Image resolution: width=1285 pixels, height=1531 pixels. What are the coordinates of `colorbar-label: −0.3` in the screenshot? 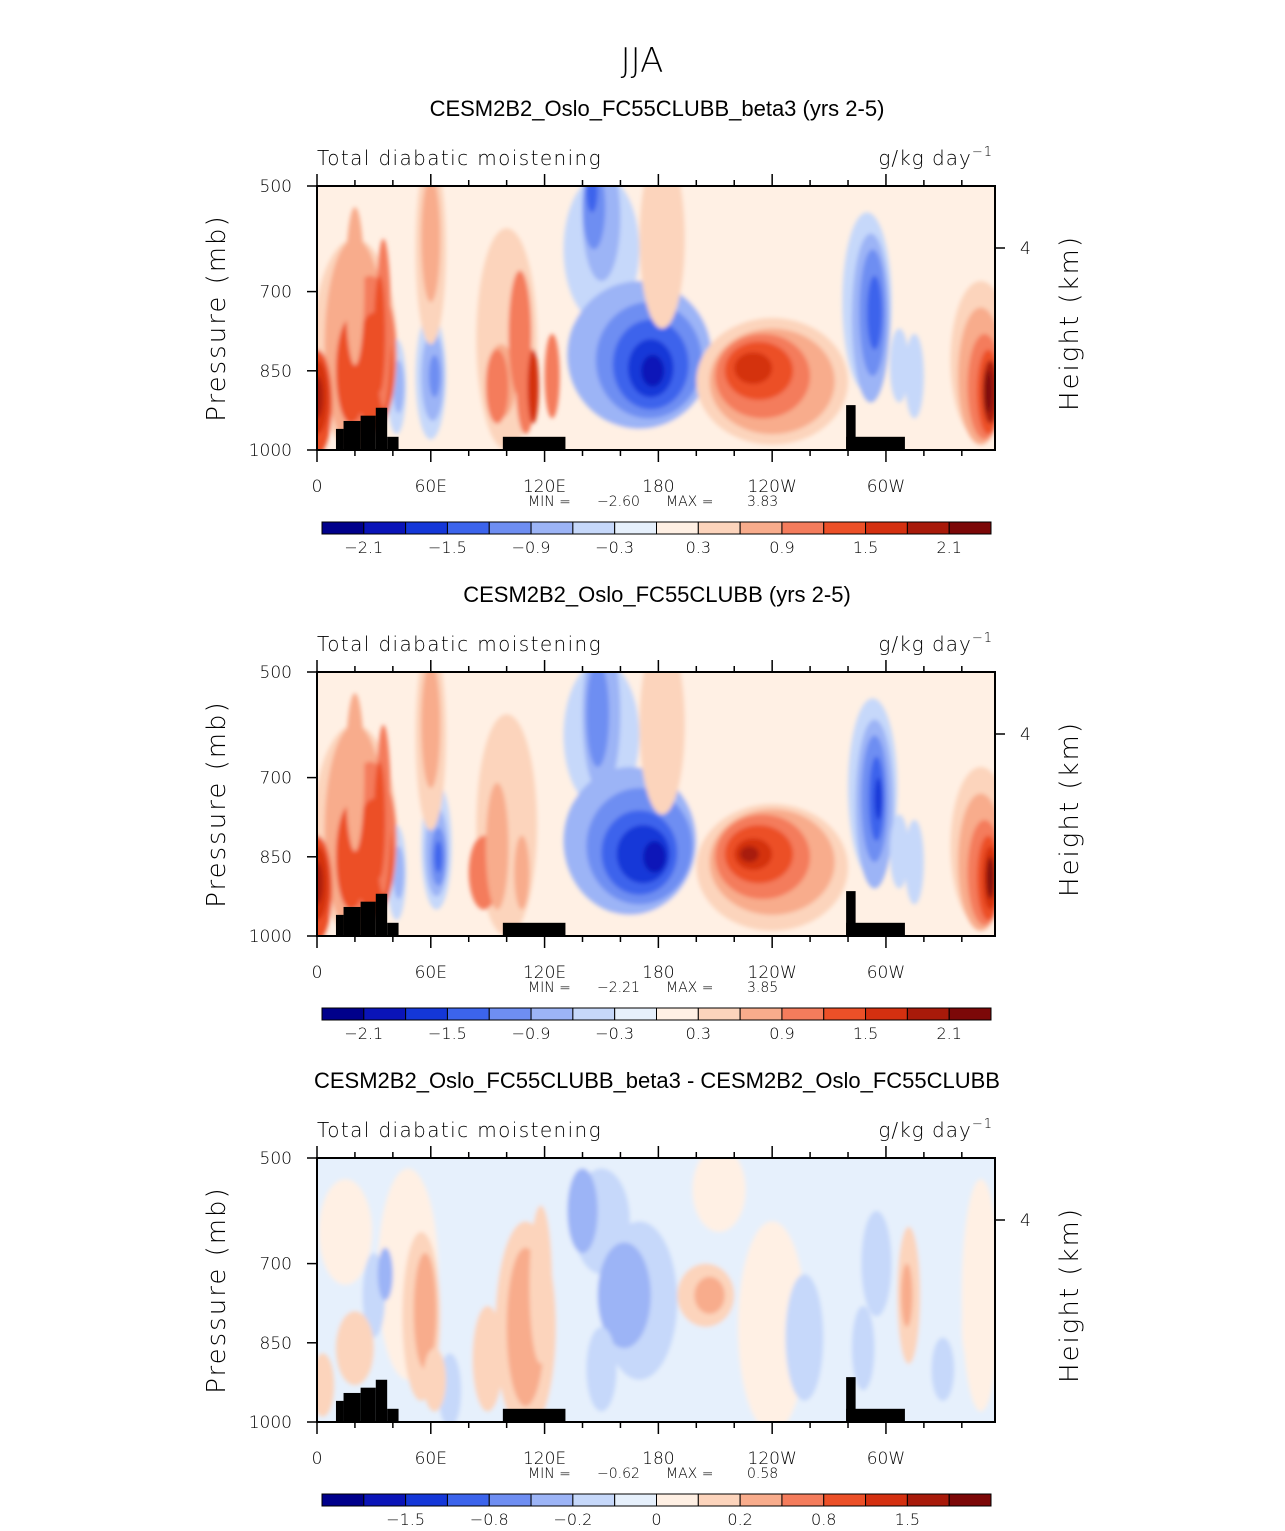 It's located at (614, 547).